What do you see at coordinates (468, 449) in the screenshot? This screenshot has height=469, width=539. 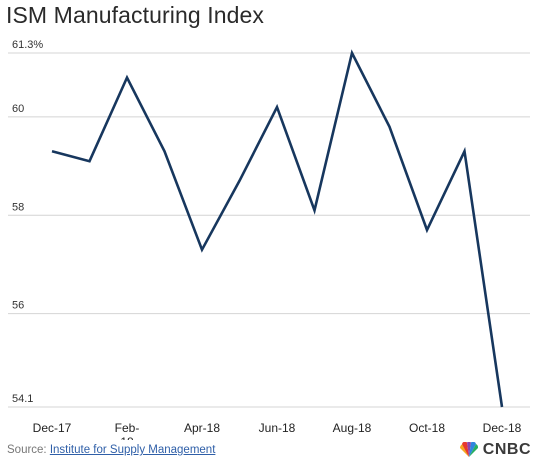 I see `peacock-icon` at bounding box center [468, 449].